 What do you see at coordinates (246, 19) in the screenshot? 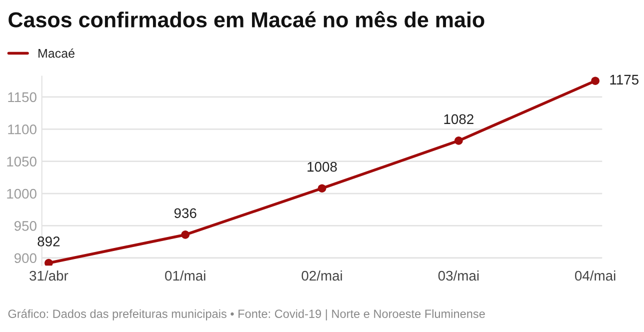
I see `chart-title: Casos confirmados em Macaé no mês de maio` at bounding box center [246, 19].